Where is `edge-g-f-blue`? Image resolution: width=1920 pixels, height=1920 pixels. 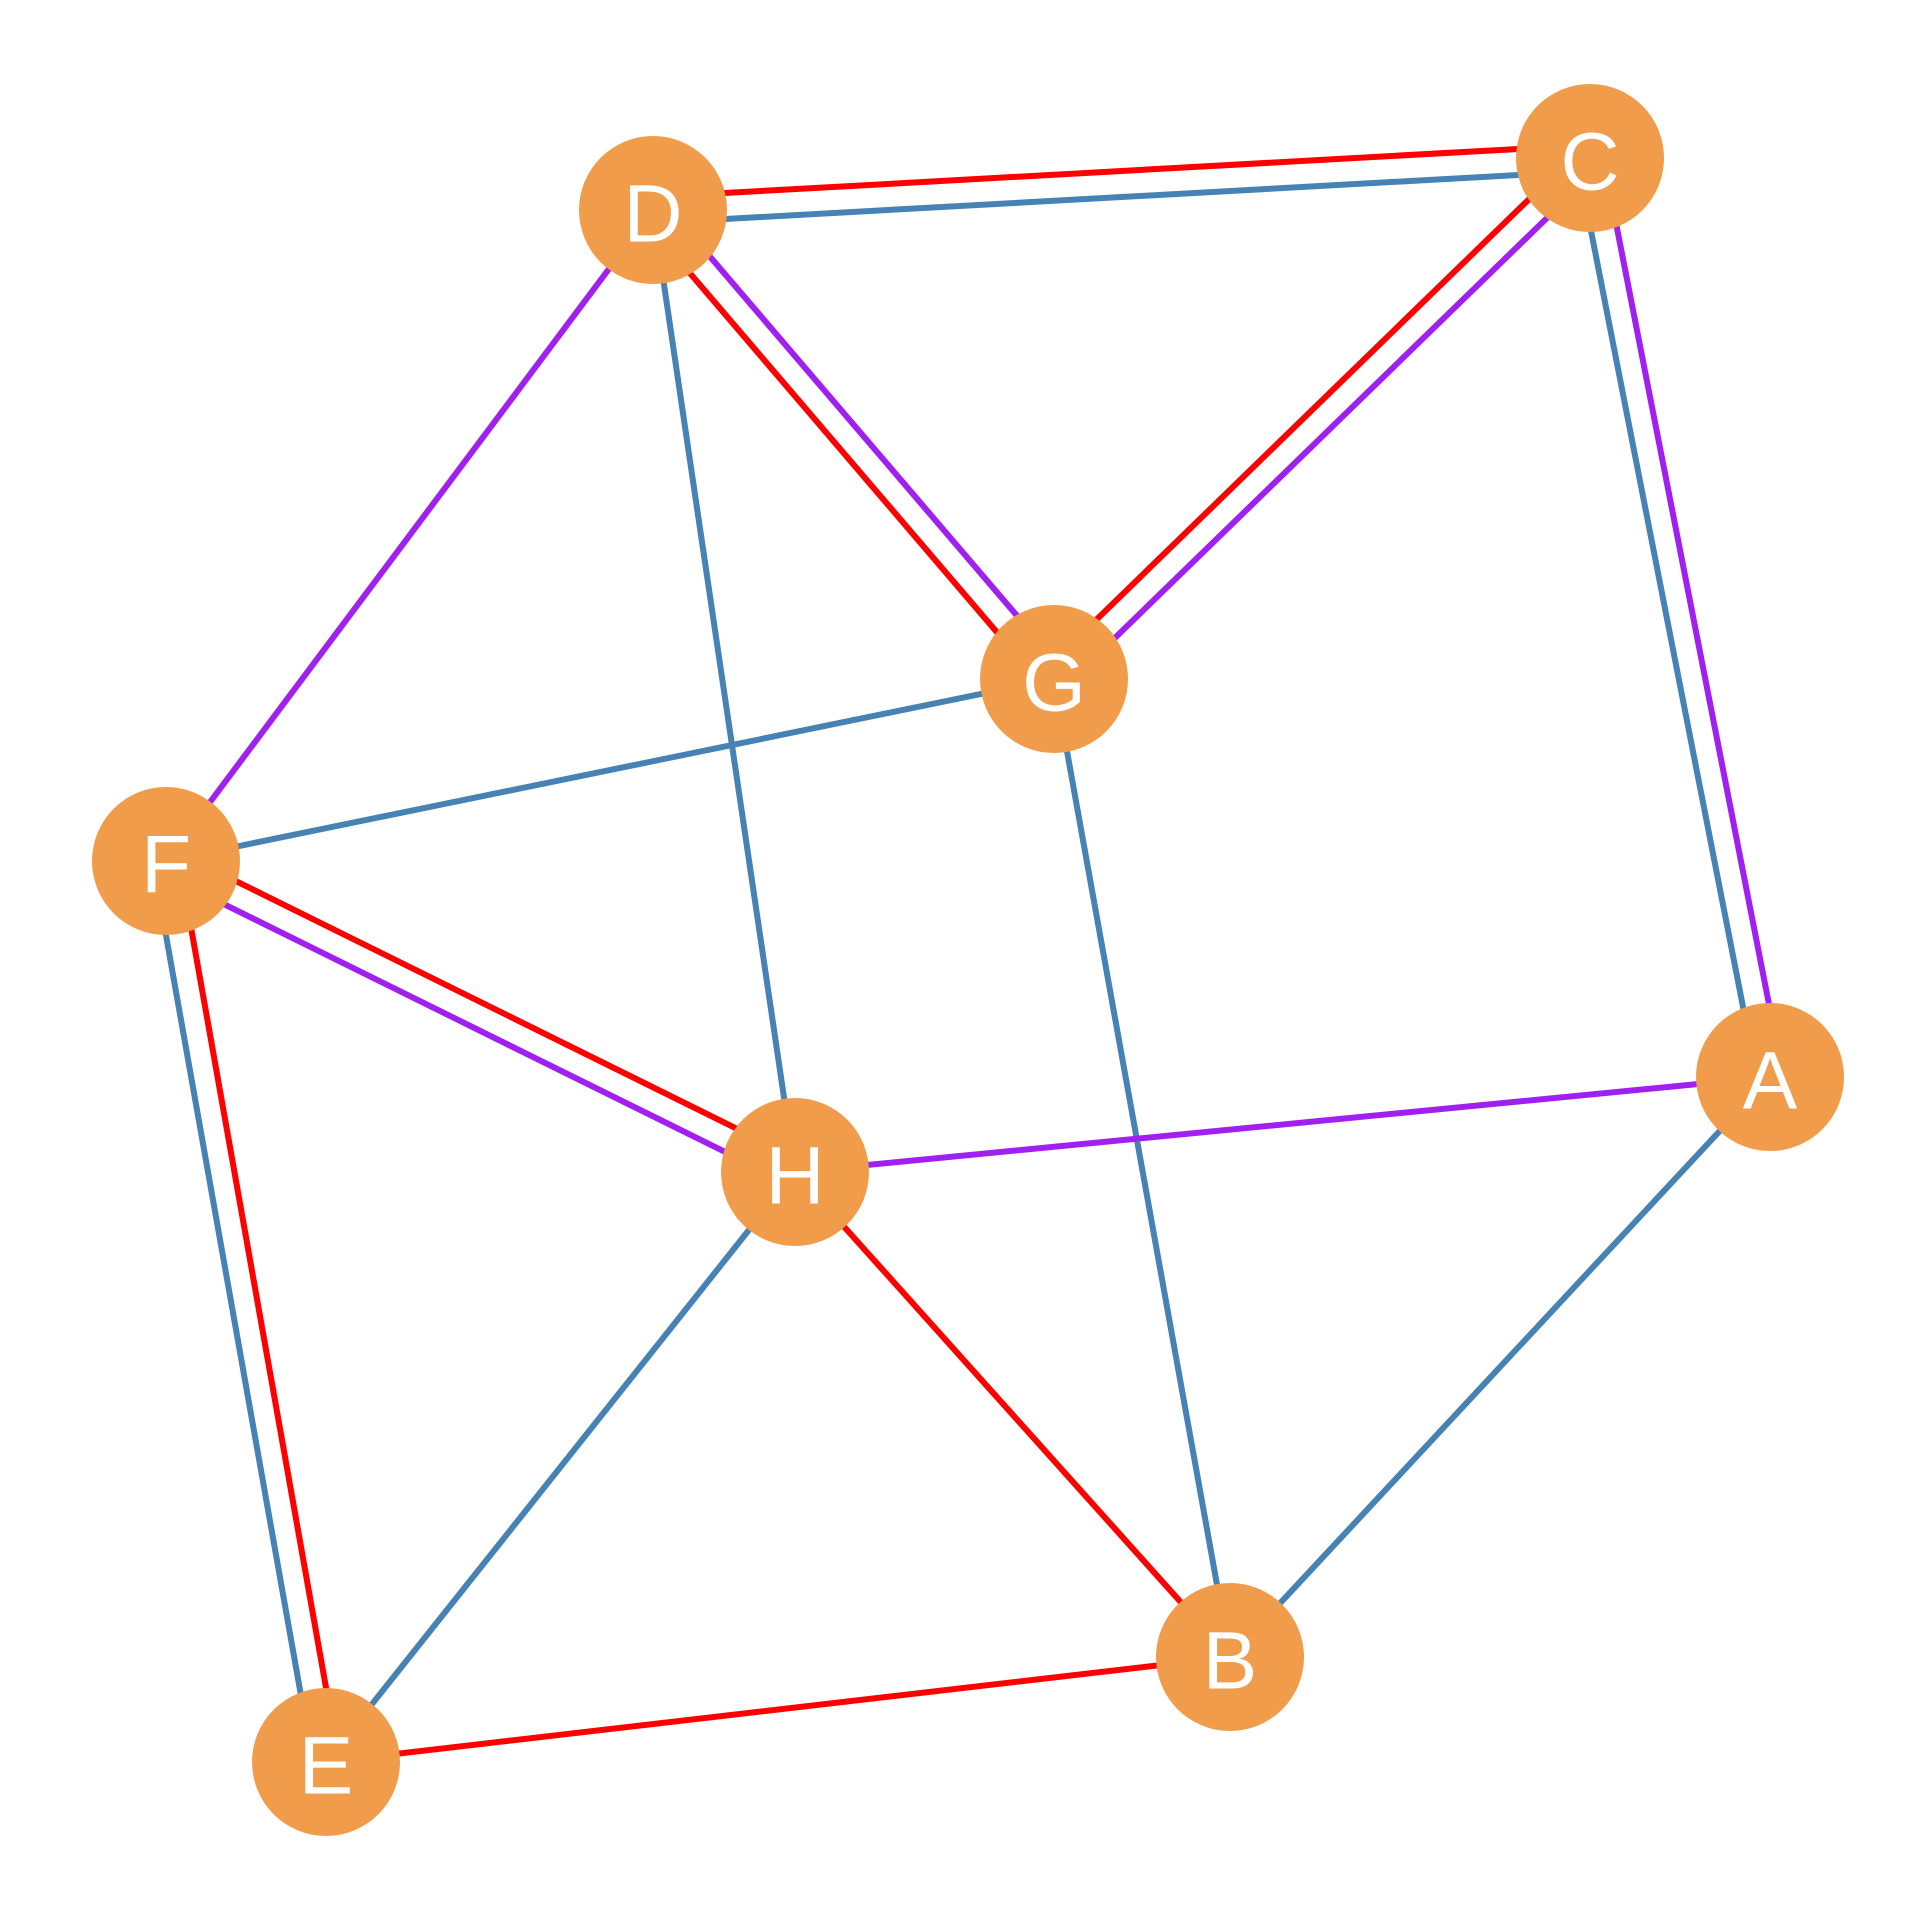
edge-g-f-blue is located at coordinates (610, 770).